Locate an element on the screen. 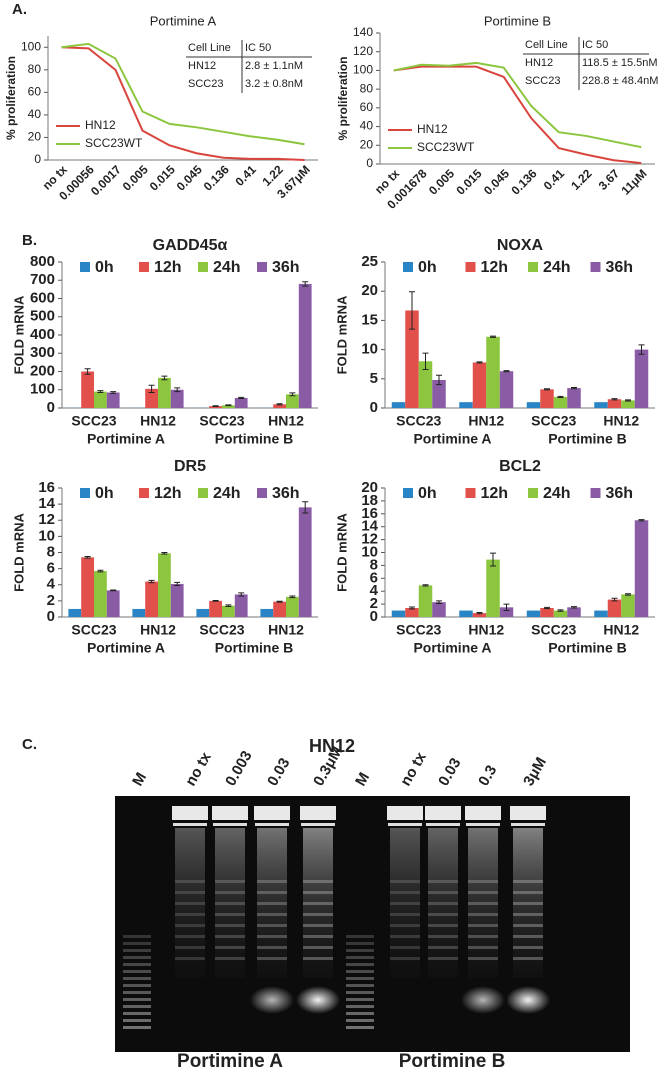  gel-blob is located at coordinates (272, 1000).